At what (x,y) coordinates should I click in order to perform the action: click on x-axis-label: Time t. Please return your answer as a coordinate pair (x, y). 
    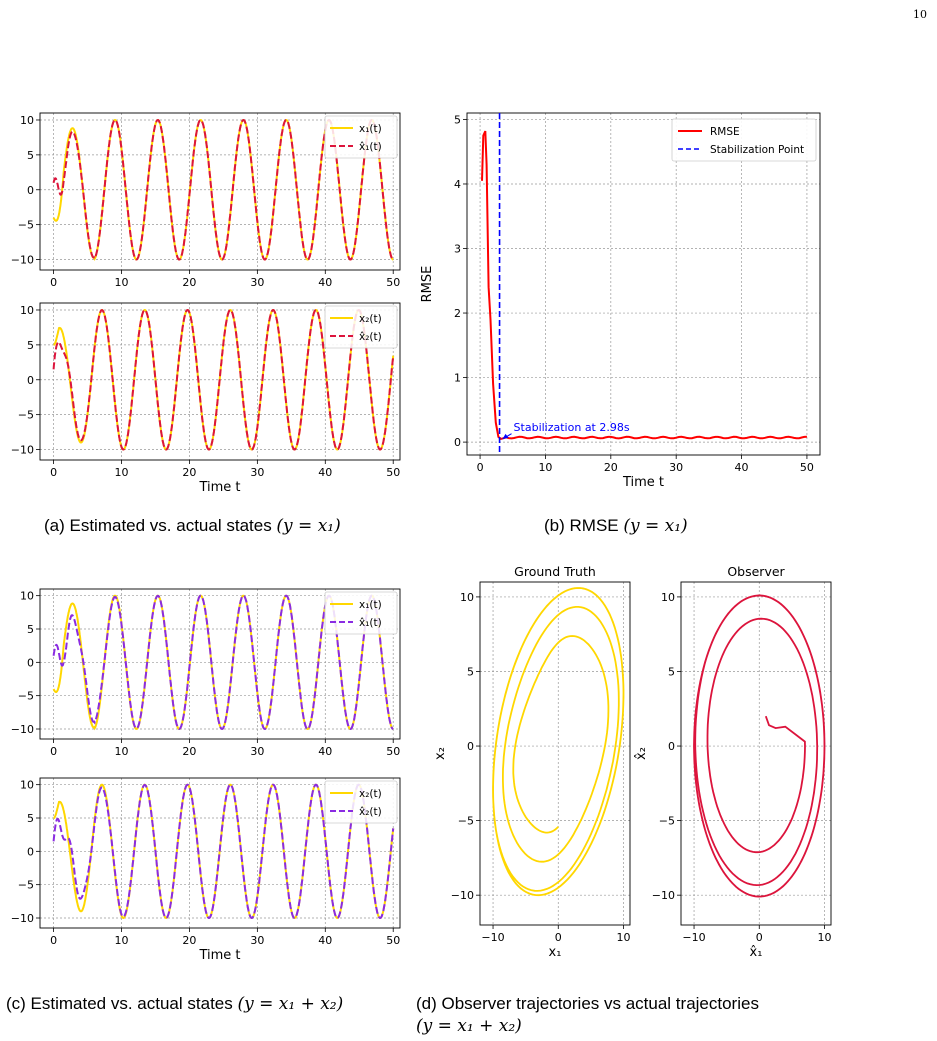
    Looking at the image, I should click on (219, 487).